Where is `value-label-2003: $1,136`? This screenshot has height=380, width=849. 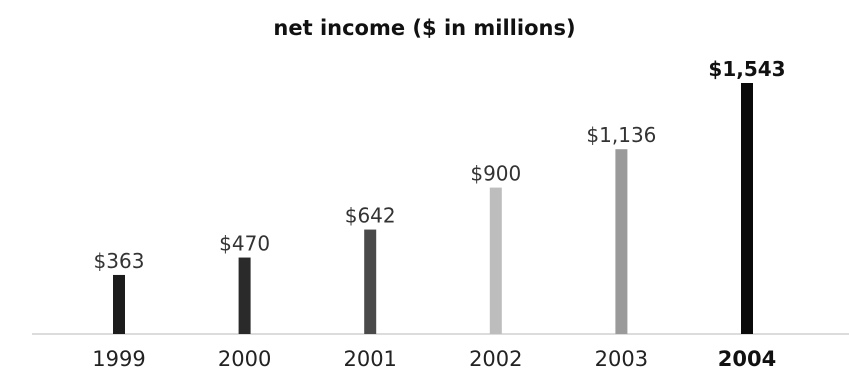
value-label-2003: $1,136 is located at coordinates (621, 135).